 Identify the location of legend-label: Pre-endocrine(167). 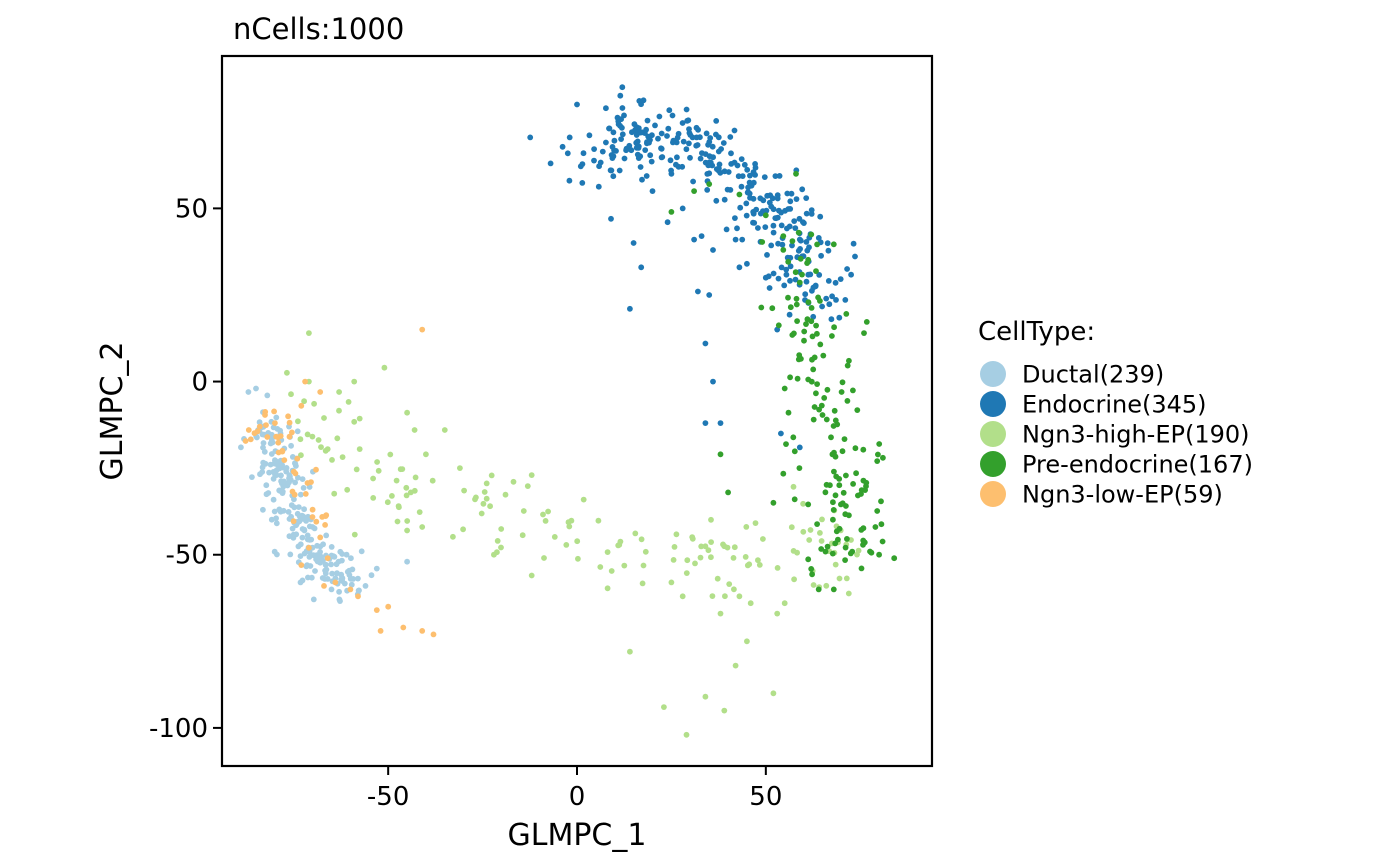
(1137, 465).